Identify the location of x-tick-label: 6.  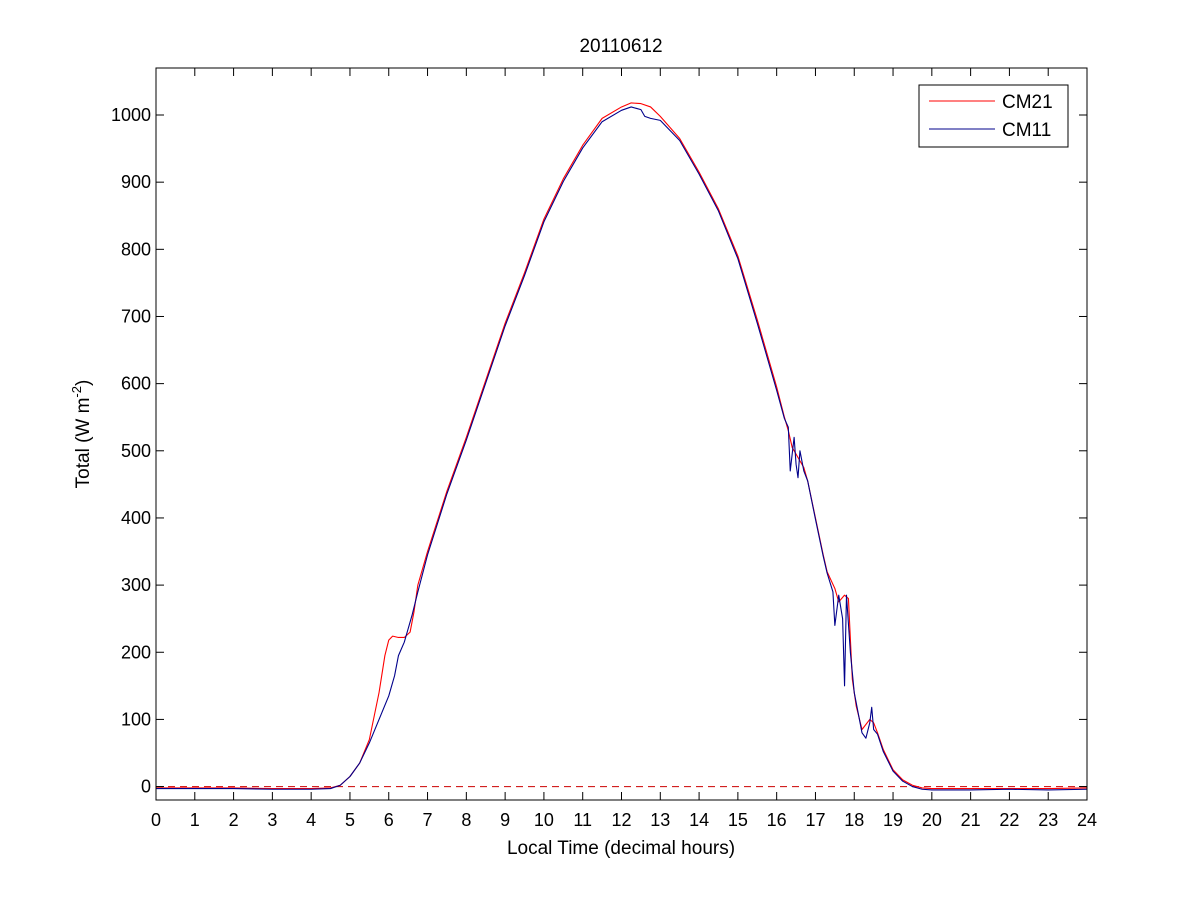
(389, 820).